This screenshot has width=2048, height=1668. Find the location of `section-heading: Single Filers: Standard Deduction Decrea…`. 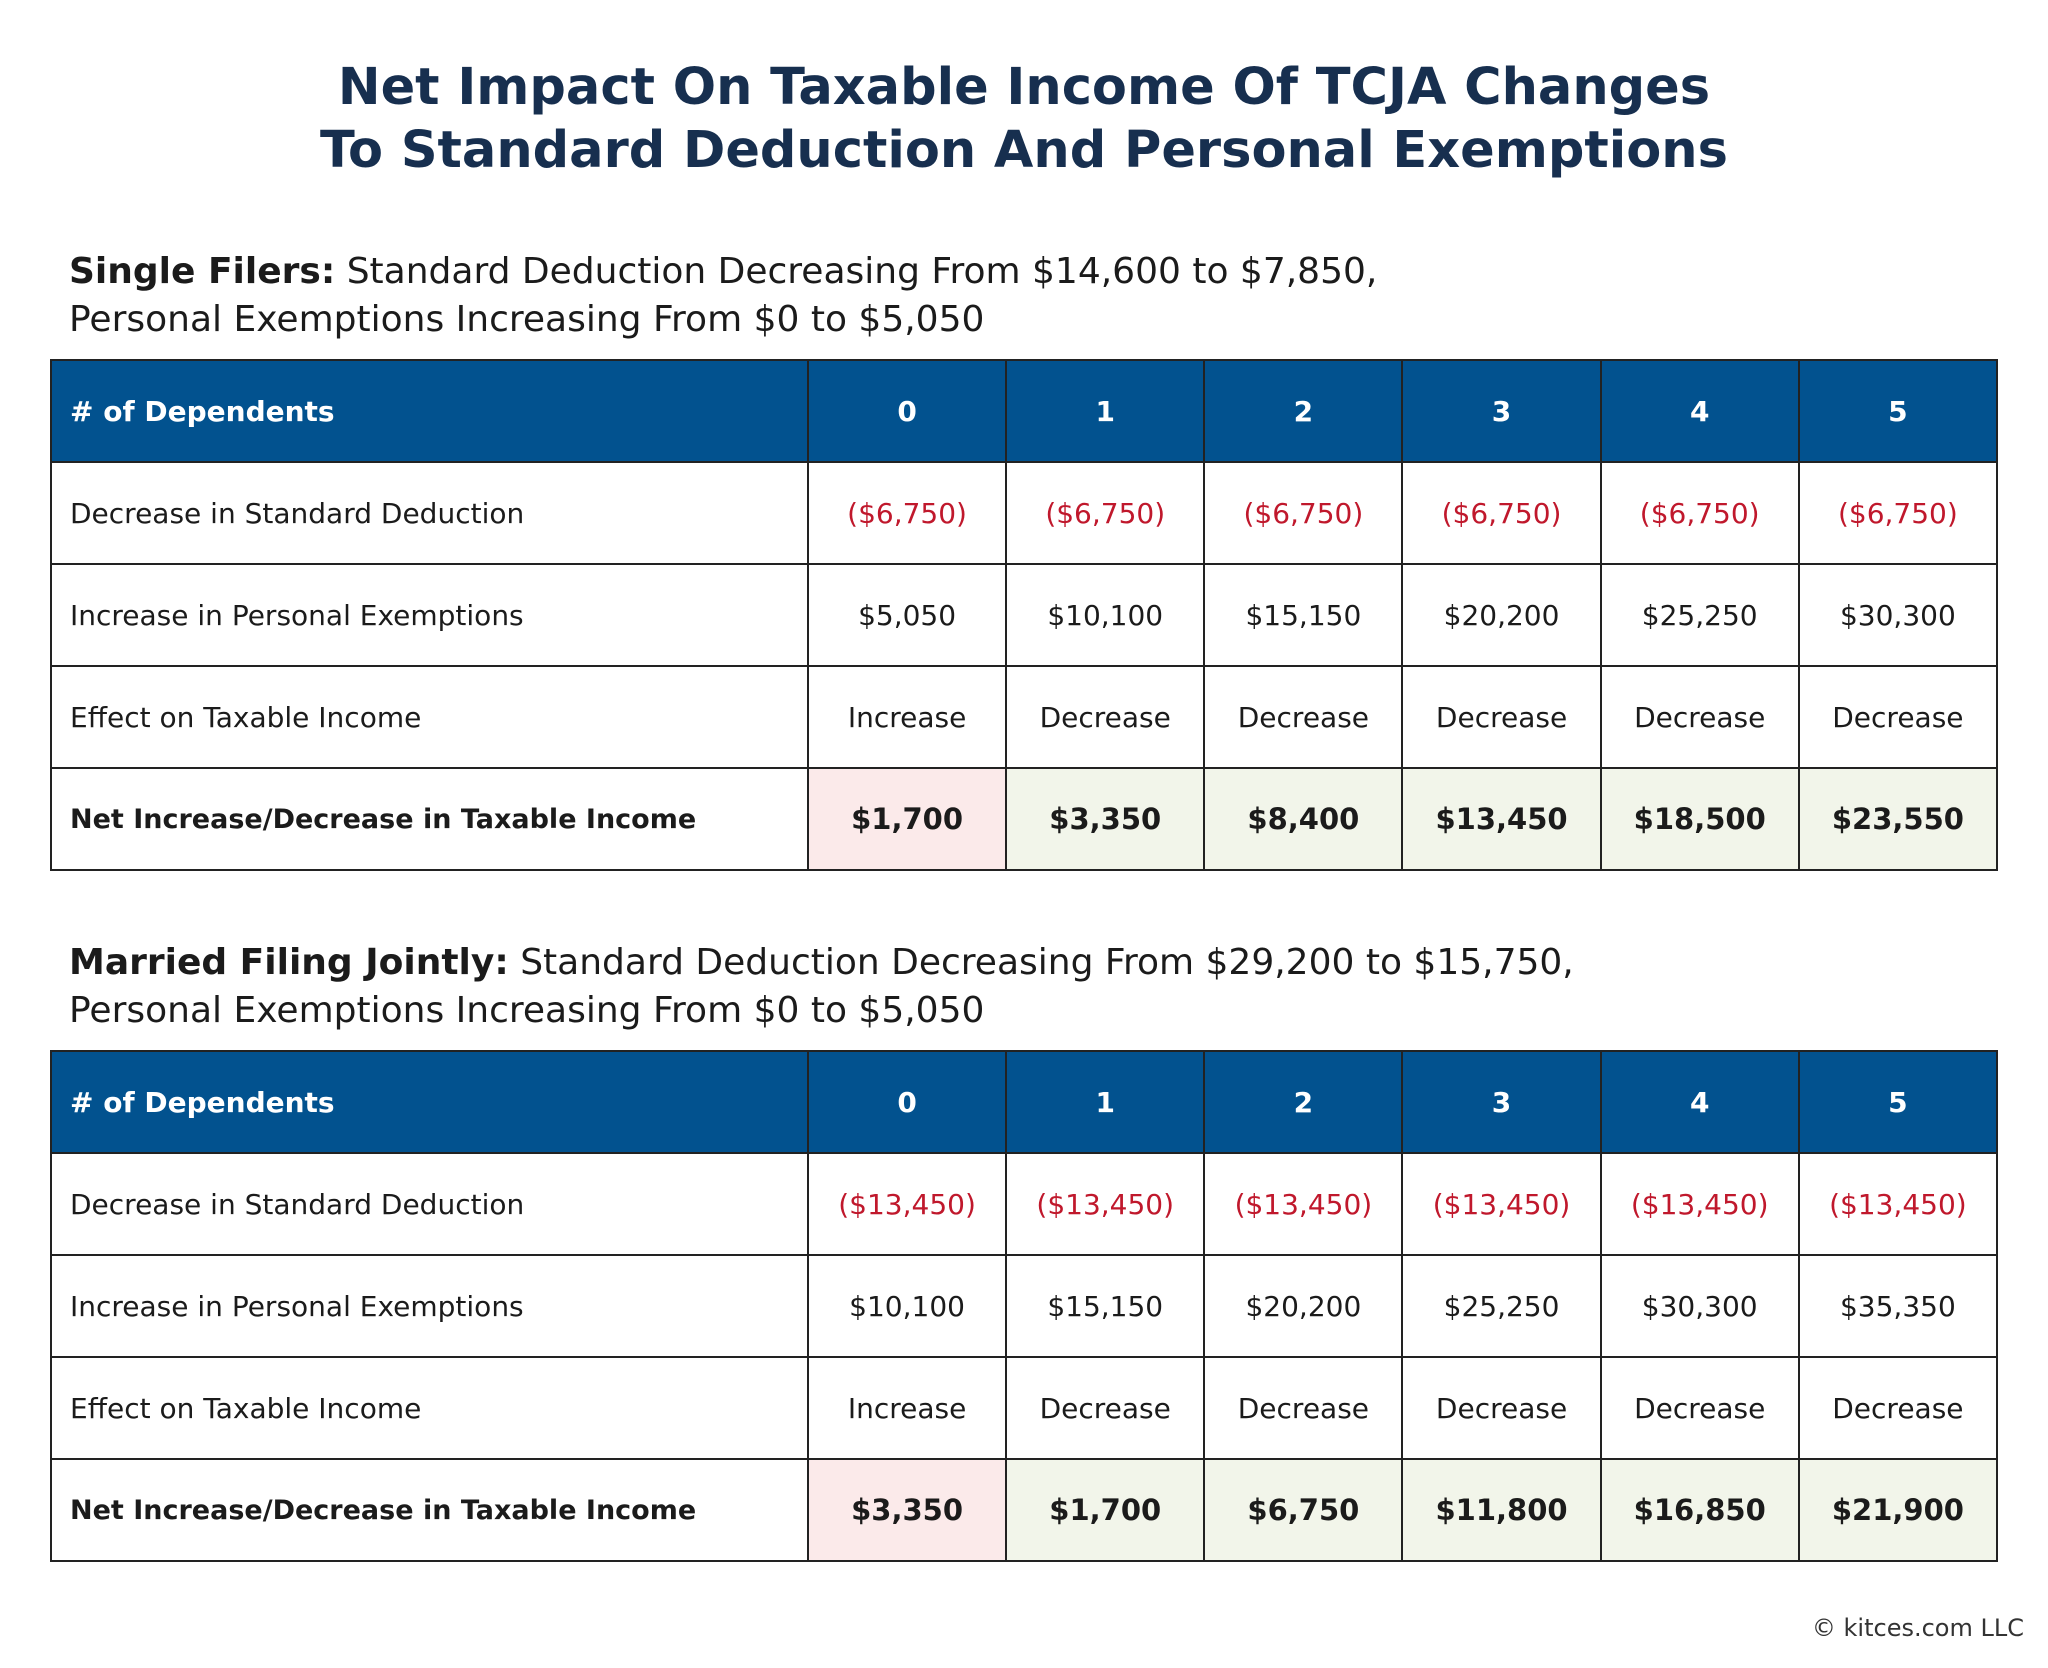

section-heading: Single Filers: Standard Deduction Decrea… is located at coordinates (1024, 296).